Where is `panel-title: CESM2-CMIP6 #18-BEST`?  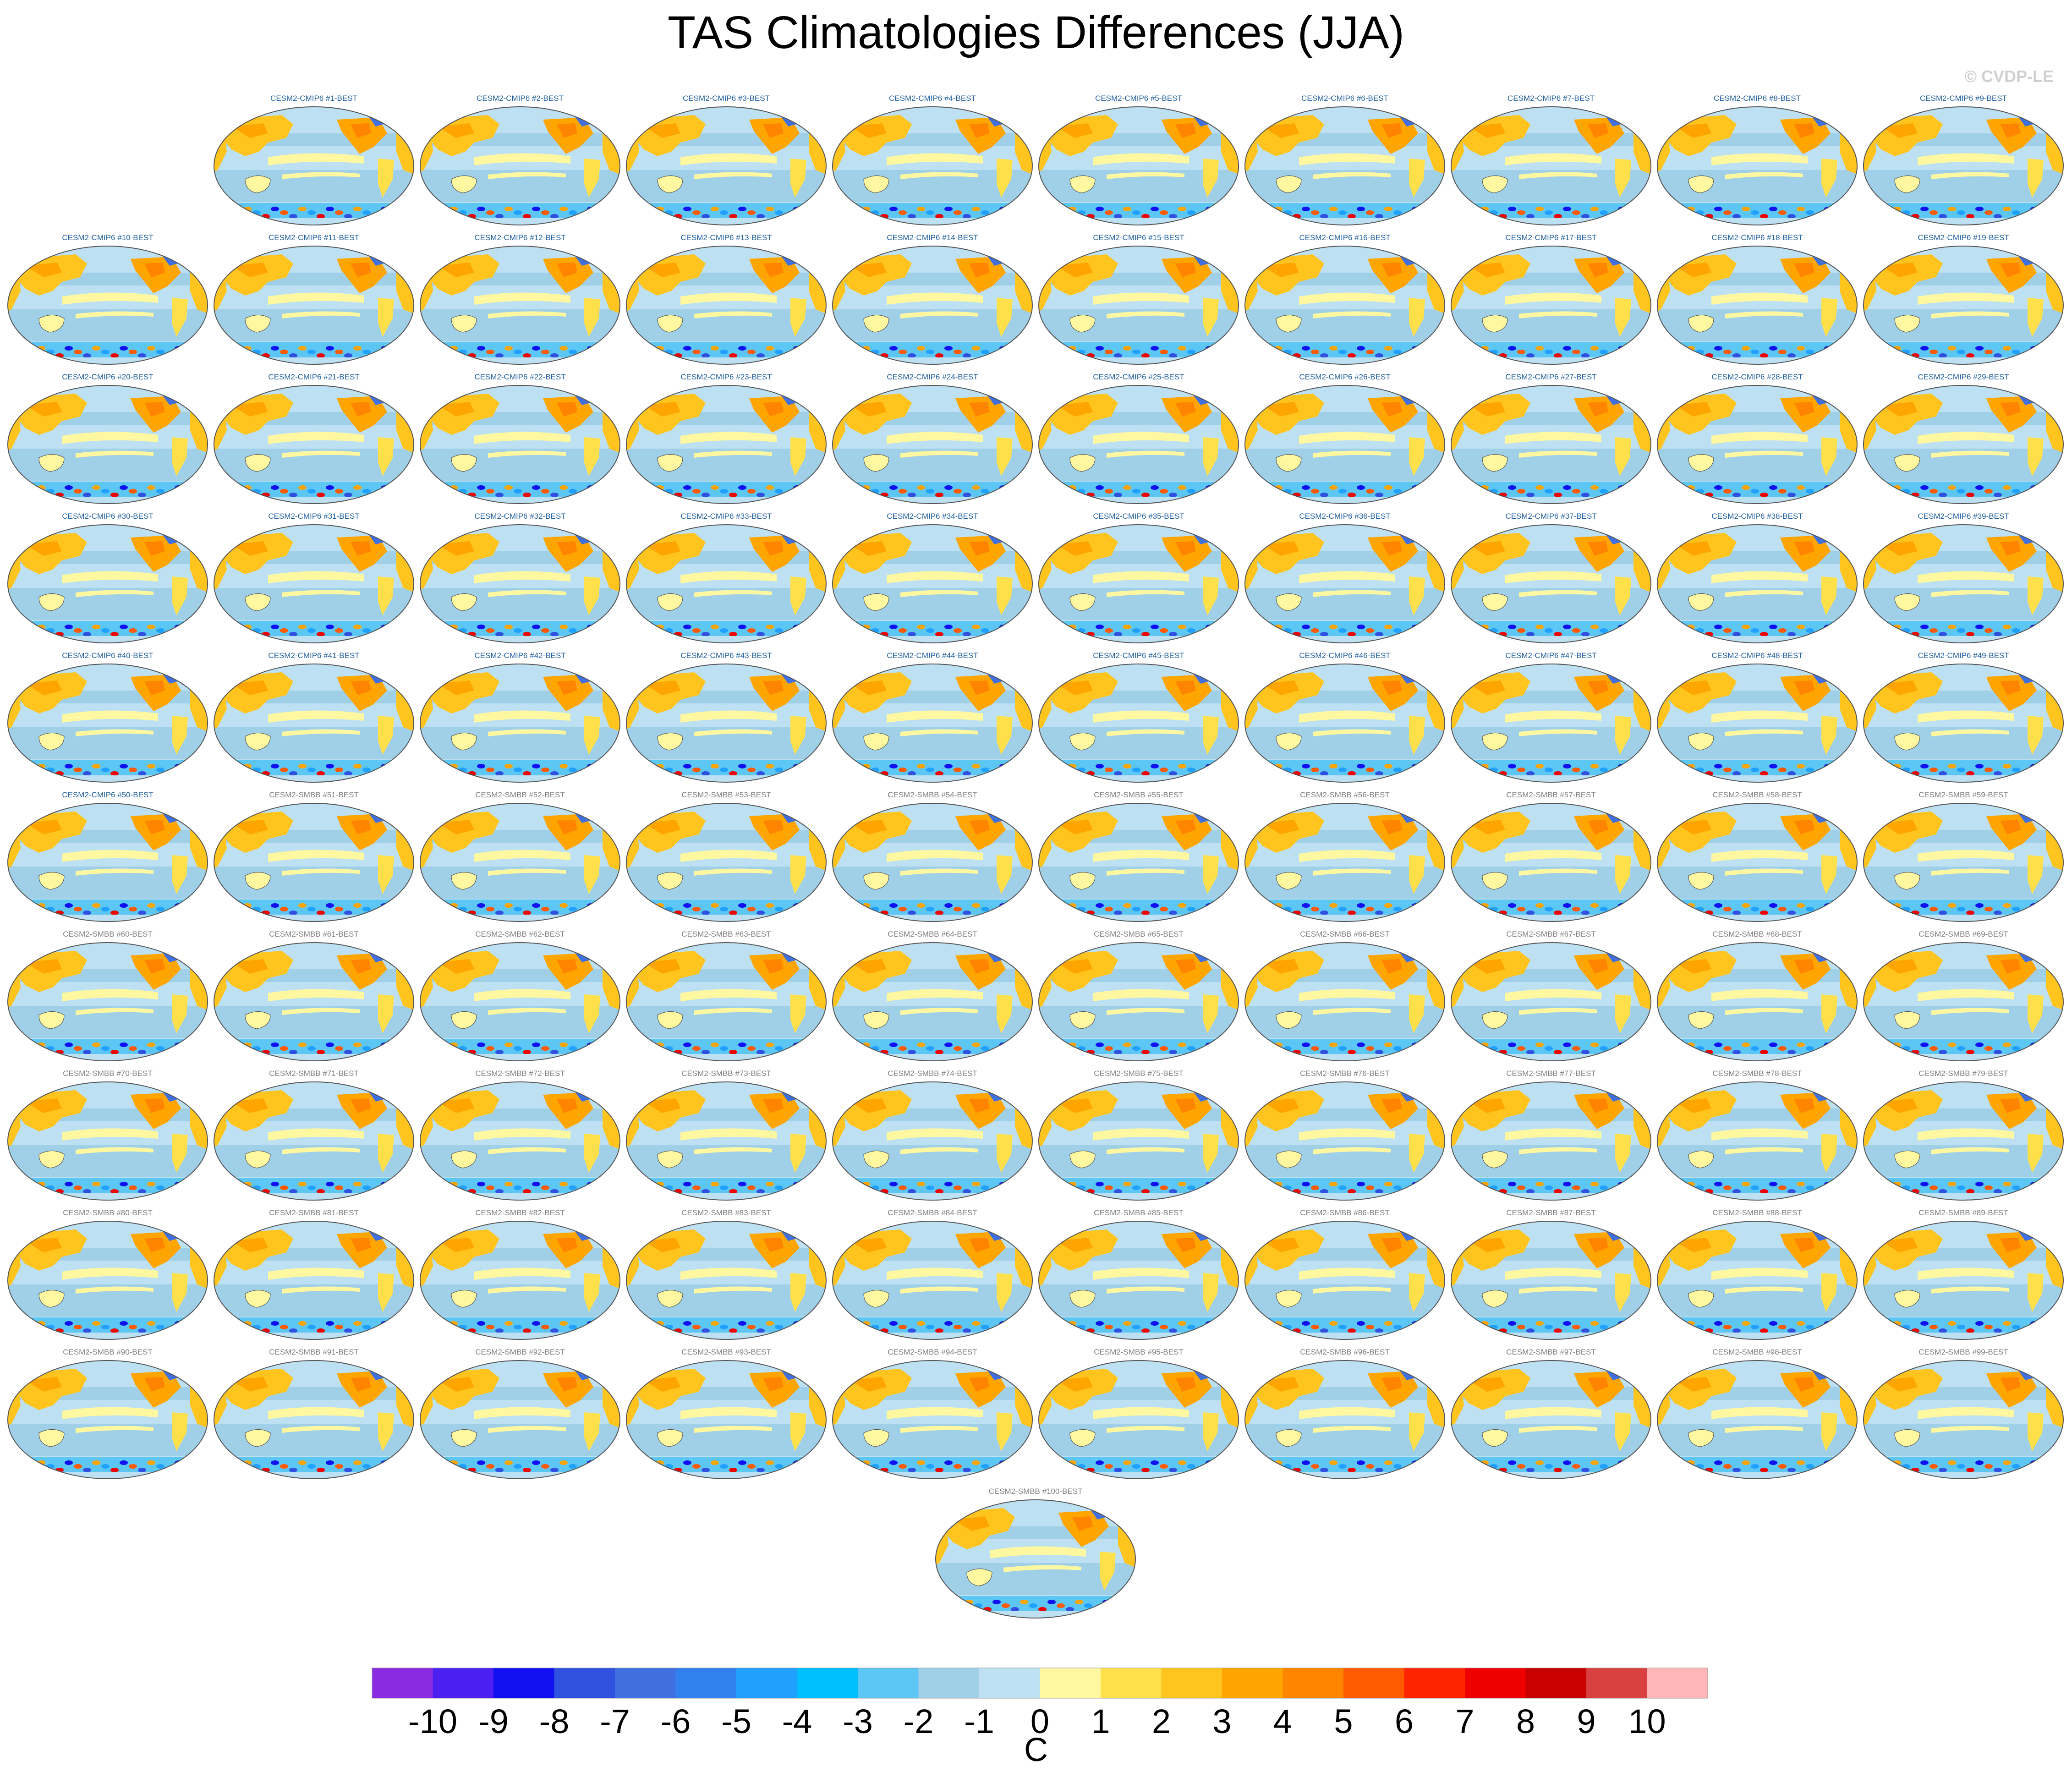 panel-title: CESM2-CMIP6 #18-BEST is located at coordinates (1757, 237).